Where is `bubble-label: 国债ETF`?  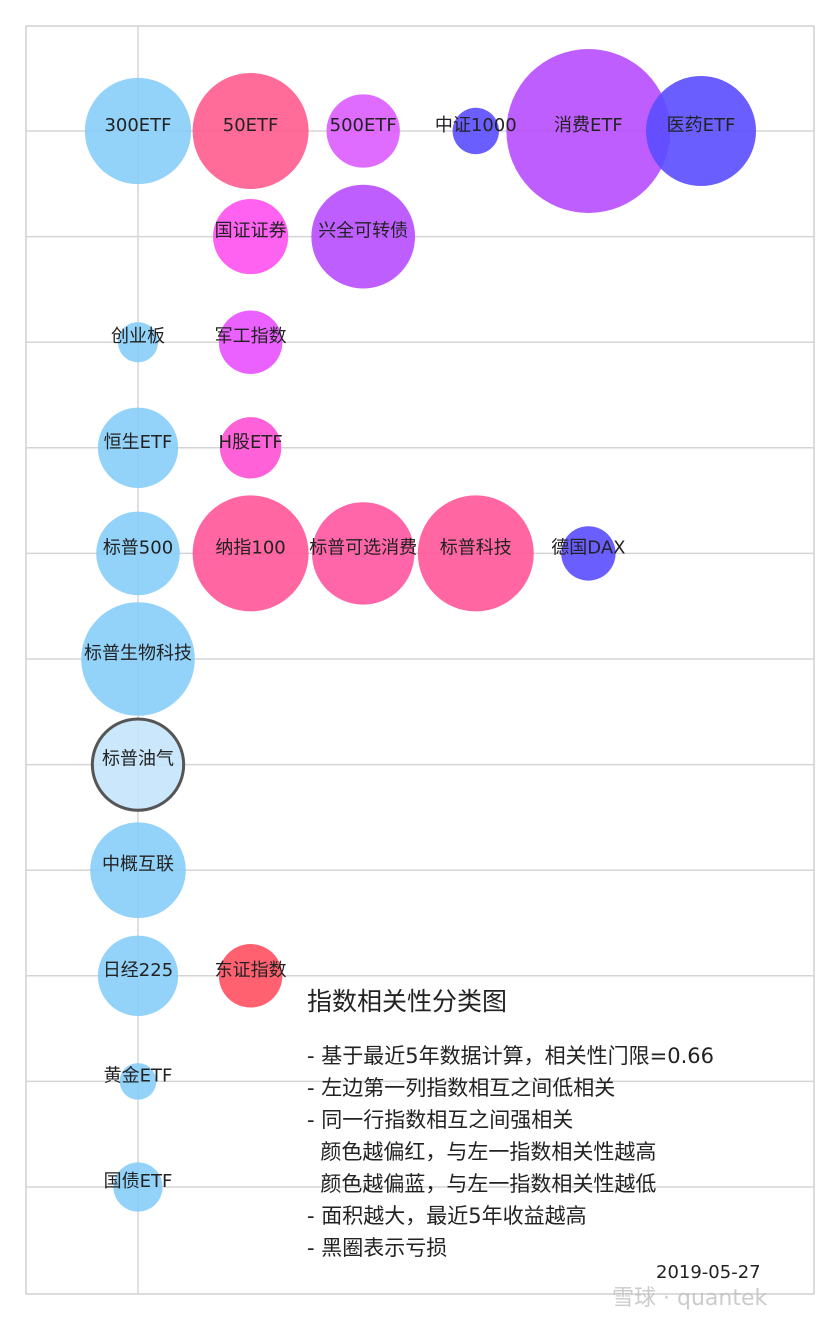
bubble-label: 国债ETF is located at coordinates (138, 1181).